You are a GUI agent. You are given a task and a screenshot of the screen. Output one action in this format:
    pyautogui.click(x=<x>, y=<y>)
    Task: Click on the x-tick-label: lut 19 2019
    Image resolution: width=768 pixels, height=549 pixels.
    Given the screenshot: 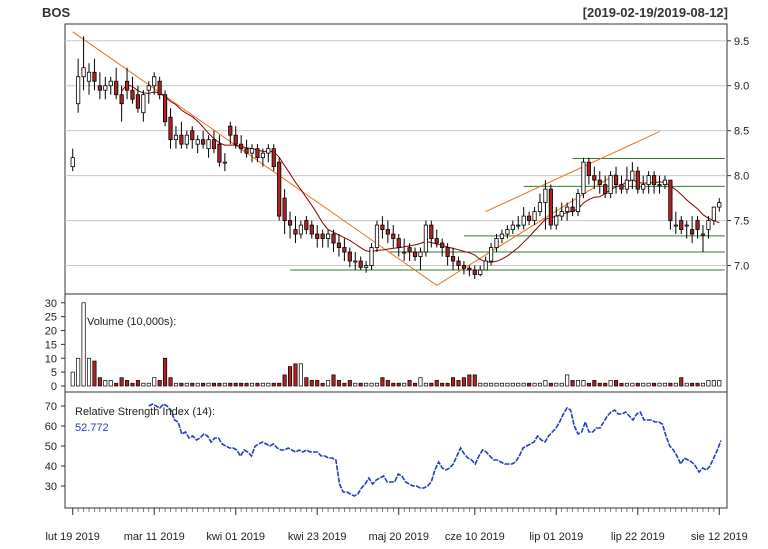 What is the action you would take?
    pyautogui.click(x=72, y=537)
    